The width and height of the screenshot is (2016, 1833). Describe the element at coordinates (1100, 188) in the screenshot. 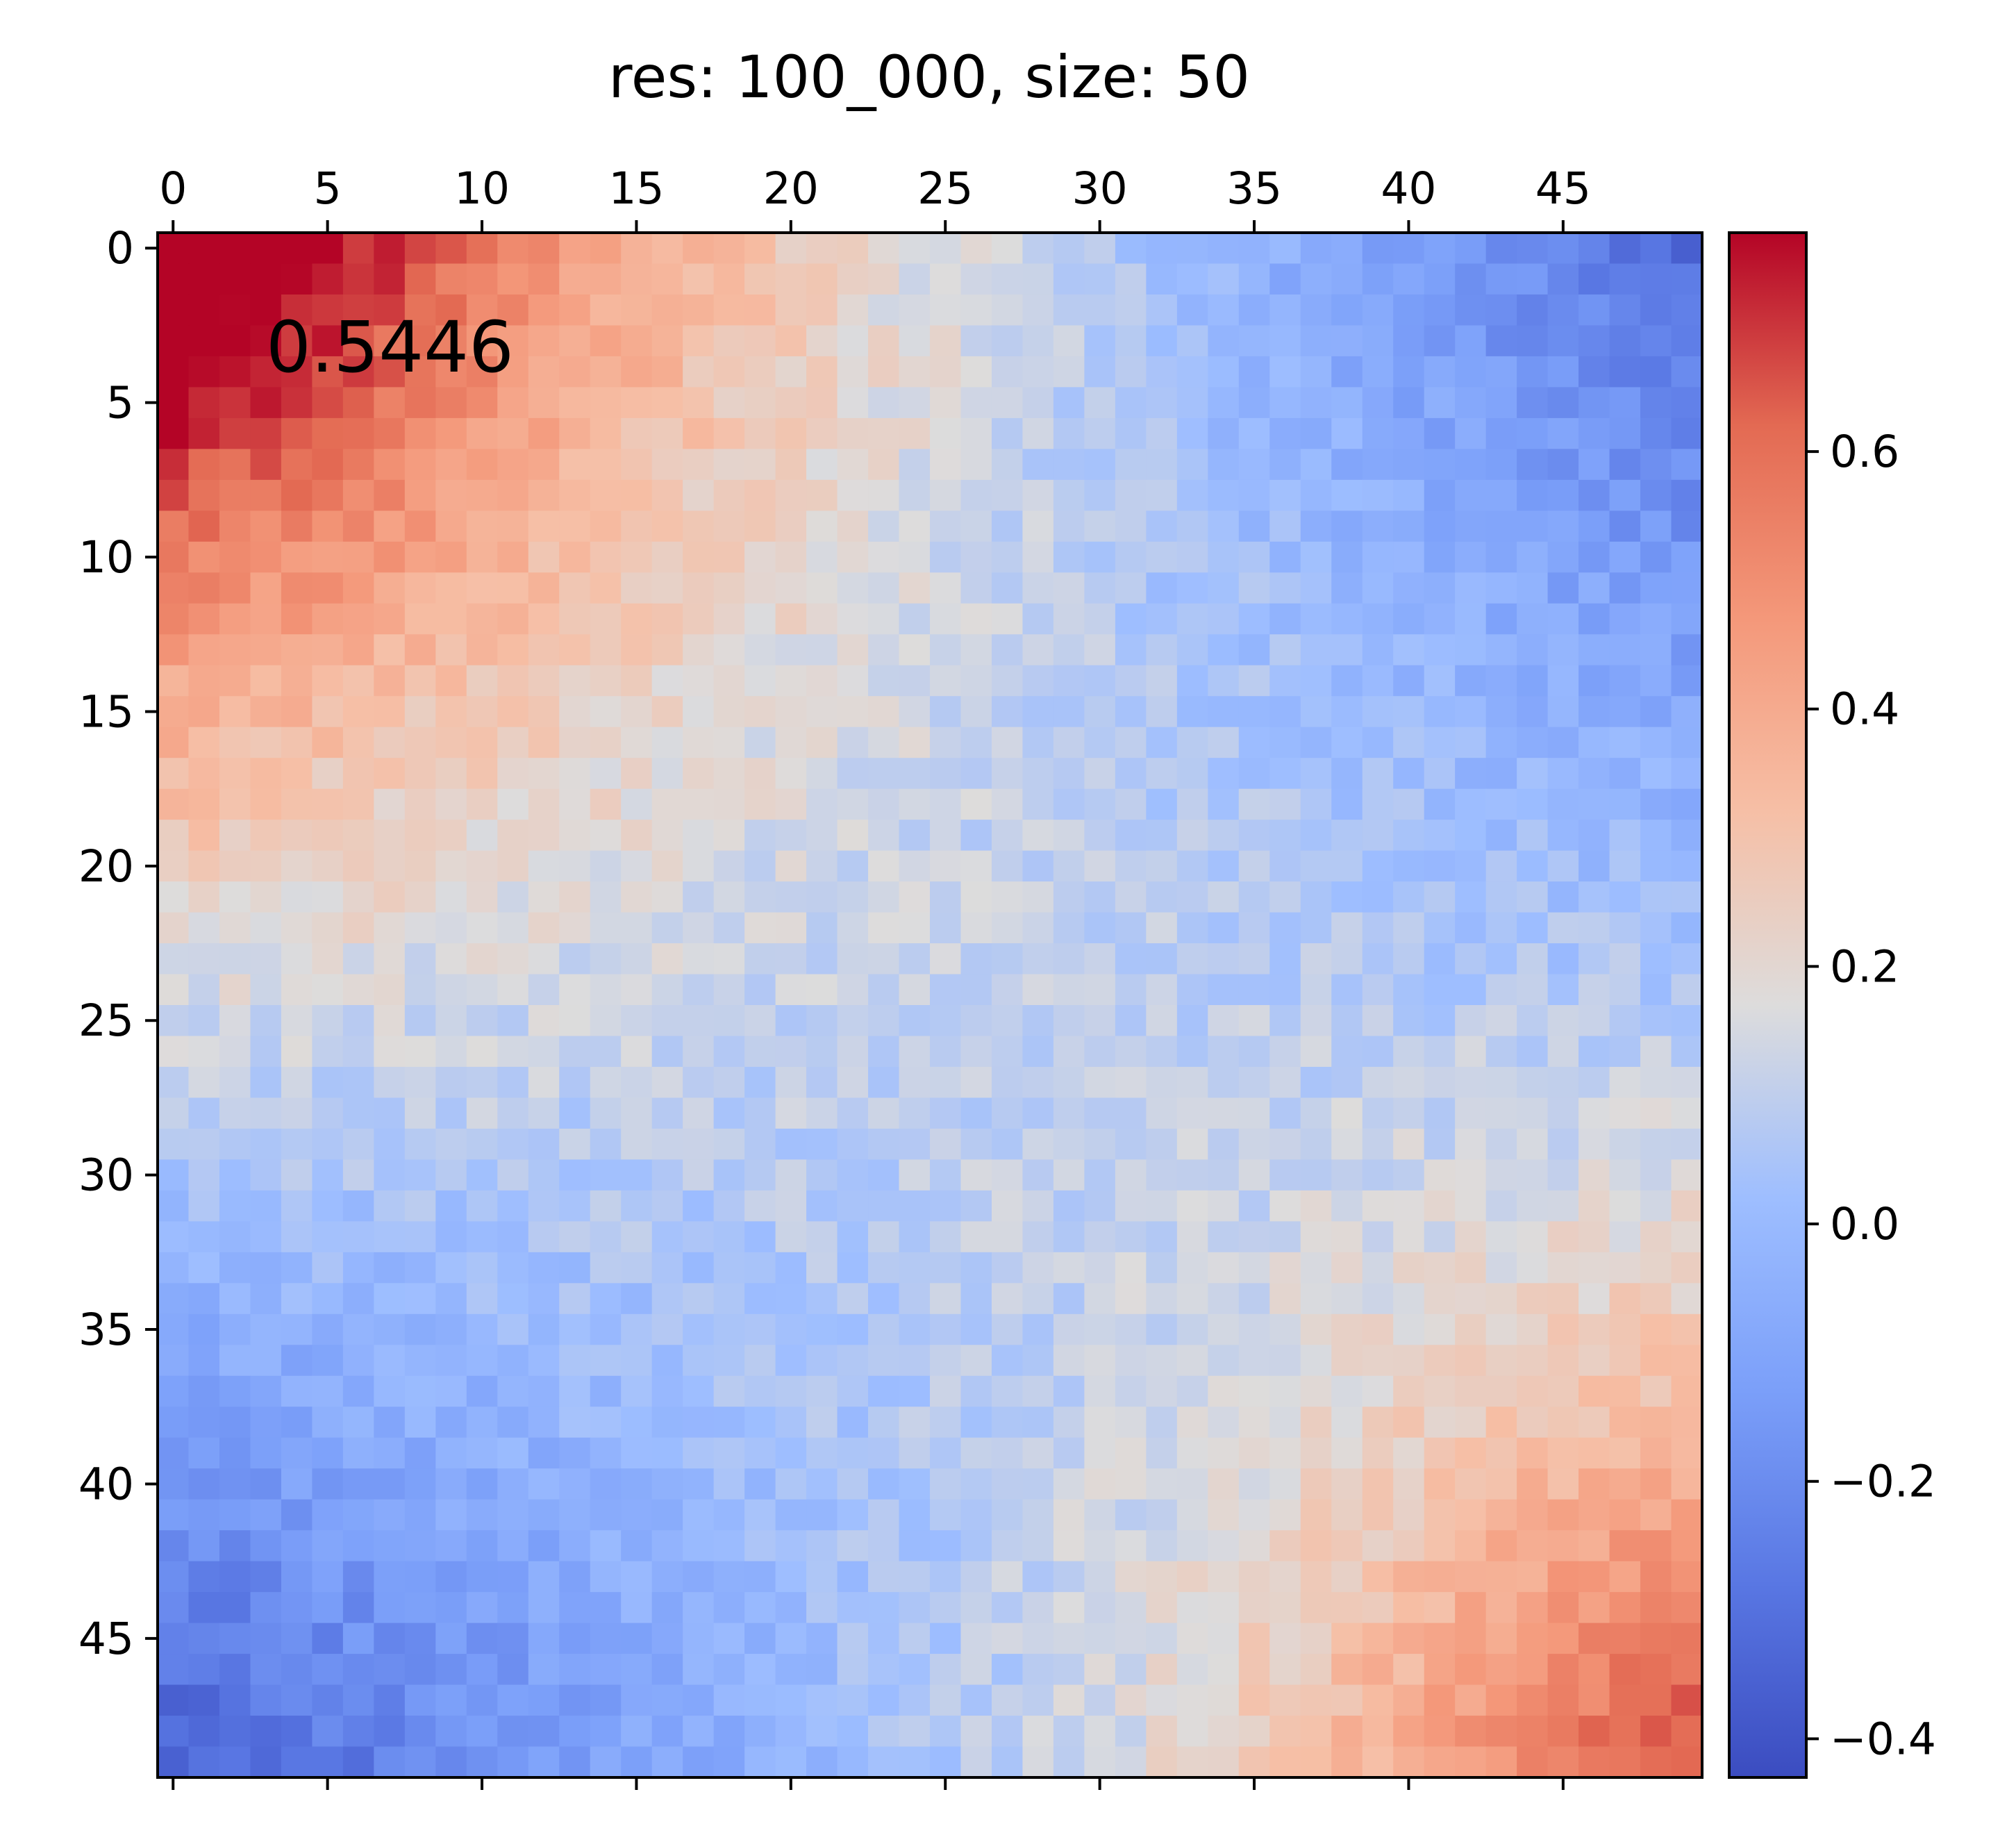

I see `x-tick-label: 30` at that location.